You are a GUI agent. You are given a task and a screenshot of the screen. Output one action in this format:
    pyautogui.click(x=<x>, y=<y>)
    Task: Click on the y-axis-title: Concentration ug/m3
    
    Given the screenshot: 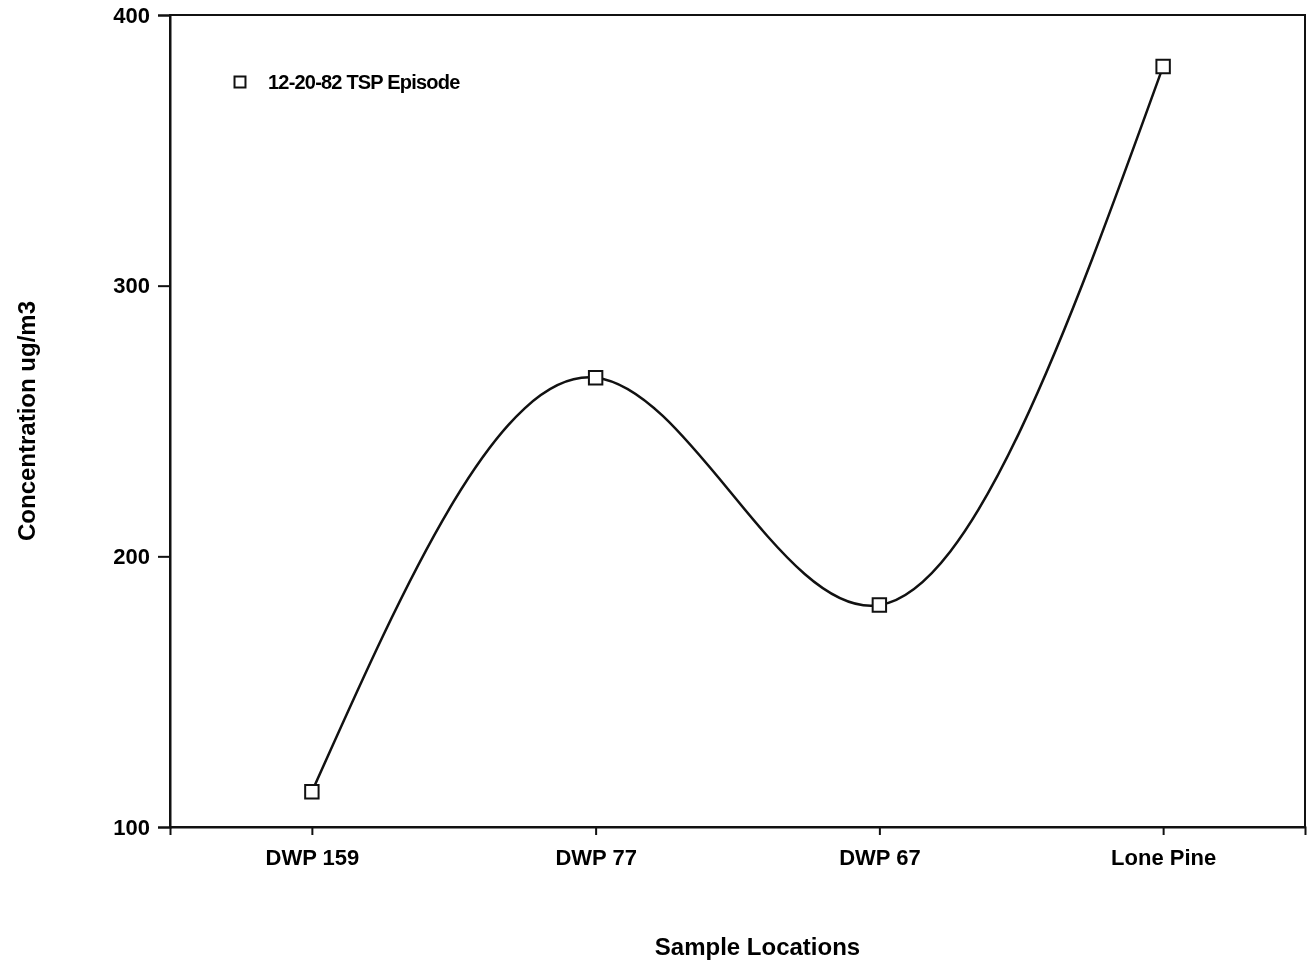 What is the action you would take?
    pyautogui.click(x=26, y=421)
    